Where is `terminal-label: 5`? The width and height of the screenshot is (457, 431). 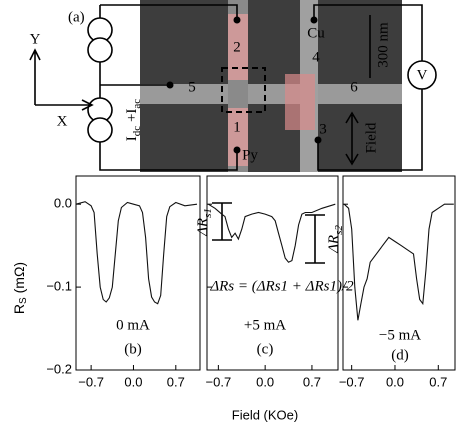
terminal-label: 5 is located at coordinates (192, 87).